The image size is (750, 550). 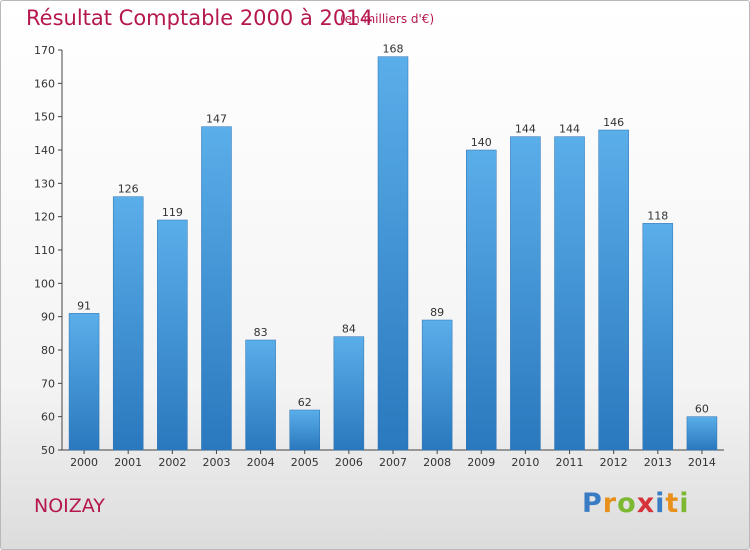 I want to click on x-tick-label-2012: 2012, so click(x=614, y=462).